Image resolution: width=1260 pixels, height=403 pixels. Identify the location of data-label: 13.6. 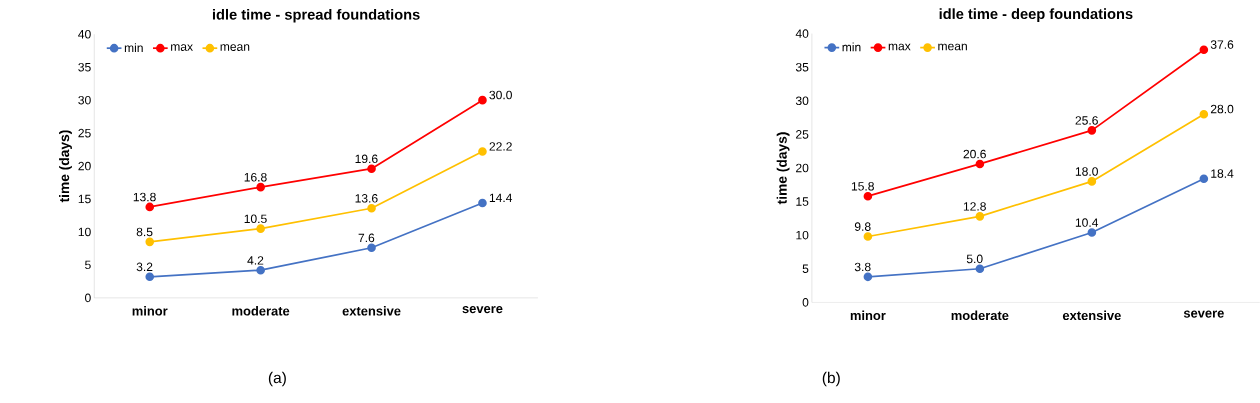
(366, 198).